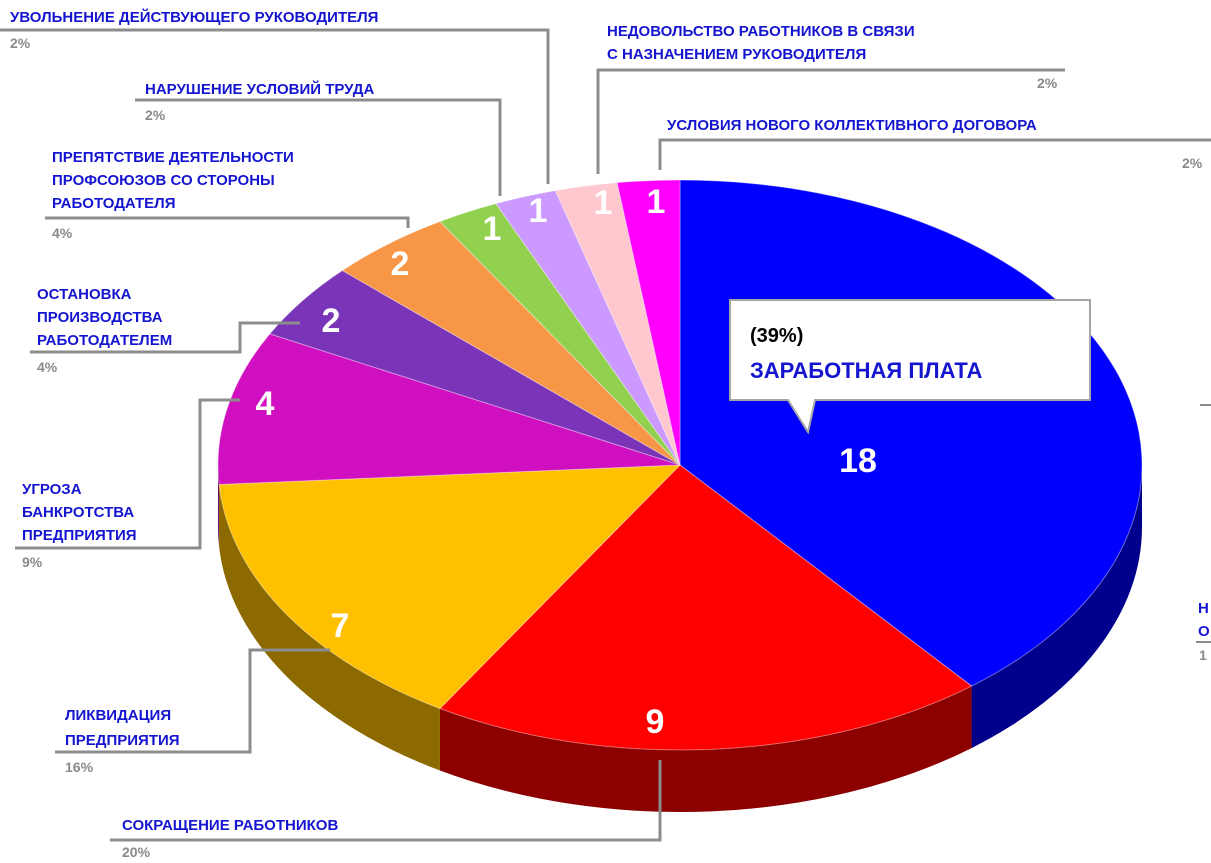 The height and width of the screenshot is (863, 1211). What do you see at coordinates (259, 89) in the screenshot?
I see `category-label: НАРУШЕНИЕ УСЛОВИЙ ТРУДА` at bounding box center [259, 89].